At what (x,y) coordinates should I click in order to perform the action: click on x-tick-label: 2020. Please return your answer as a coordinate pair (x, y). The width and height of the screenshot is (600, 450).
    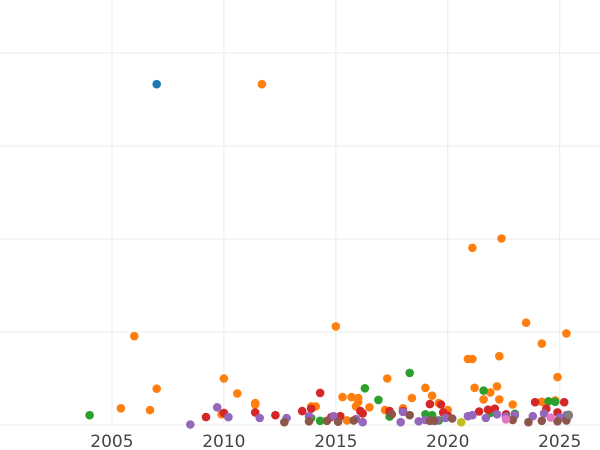
    Looking at the image, I should click on (447, 441).